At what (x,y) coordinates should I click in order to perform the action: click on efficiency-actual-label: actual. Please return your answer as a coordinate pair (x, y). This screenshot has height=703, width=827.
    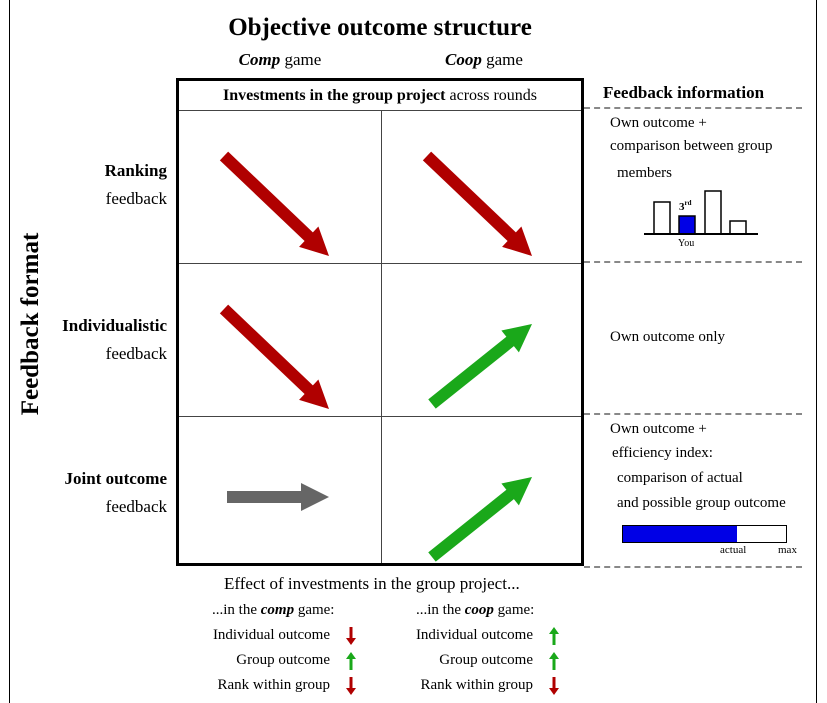
    Looking at the image, I should click on (733, 550).